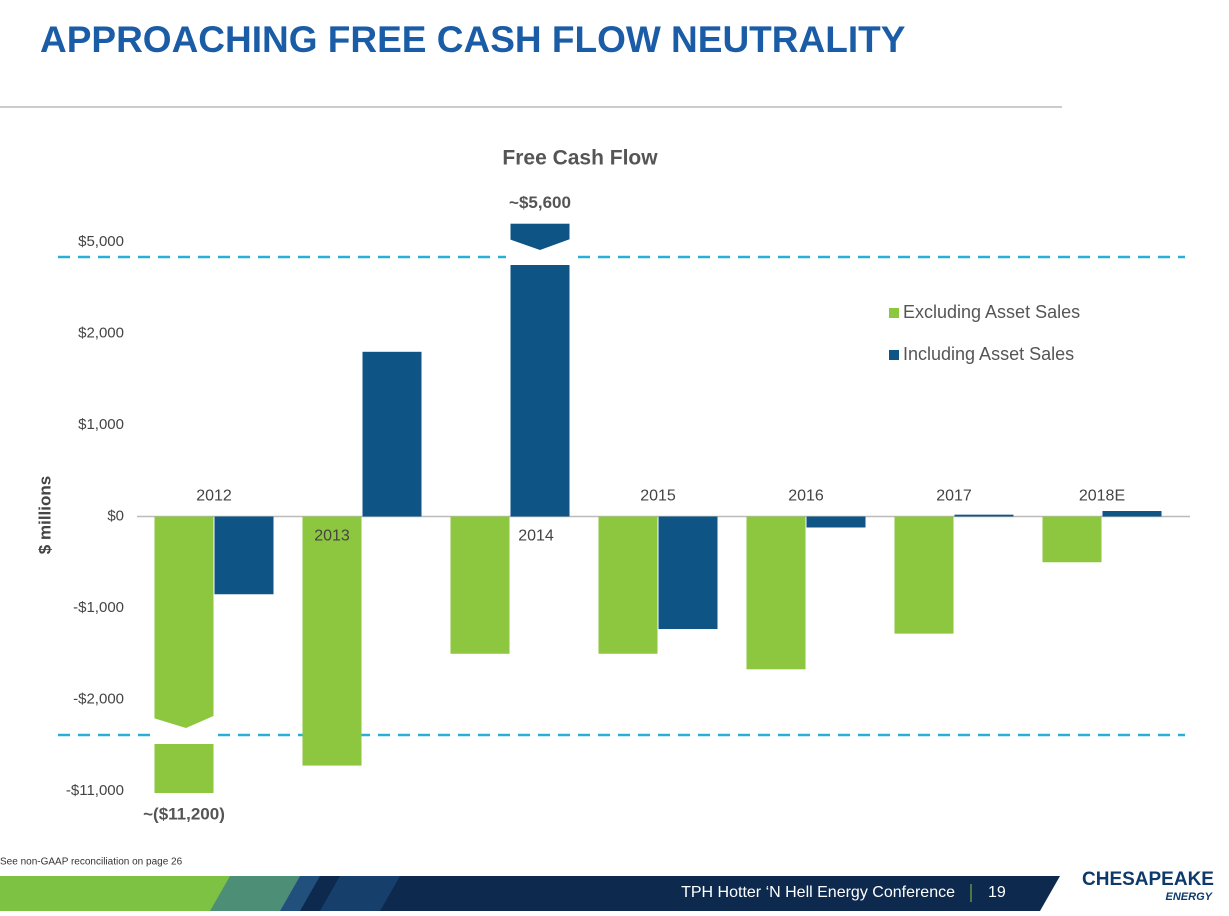 The image size is (1229, 916). What do you see at coordinates (473, 39) in the screenshot?
I see `slide-title: APPROACHING FREE CASH FLOW NEUTRALITY` at bounding box center [473, 39].